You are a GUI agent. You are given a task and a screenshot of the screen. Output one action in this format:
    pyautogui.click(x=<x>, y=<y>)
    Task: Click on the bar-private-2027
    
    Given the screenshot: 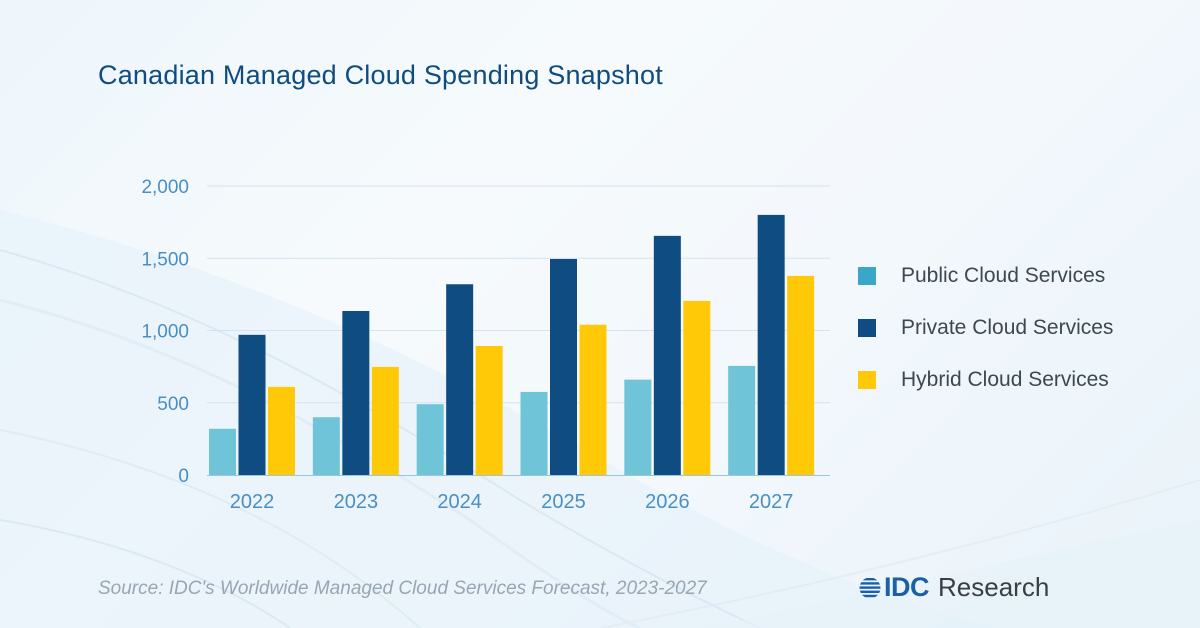 What is the action you would take?
    pyautogui.click(x=771, y=344)
    